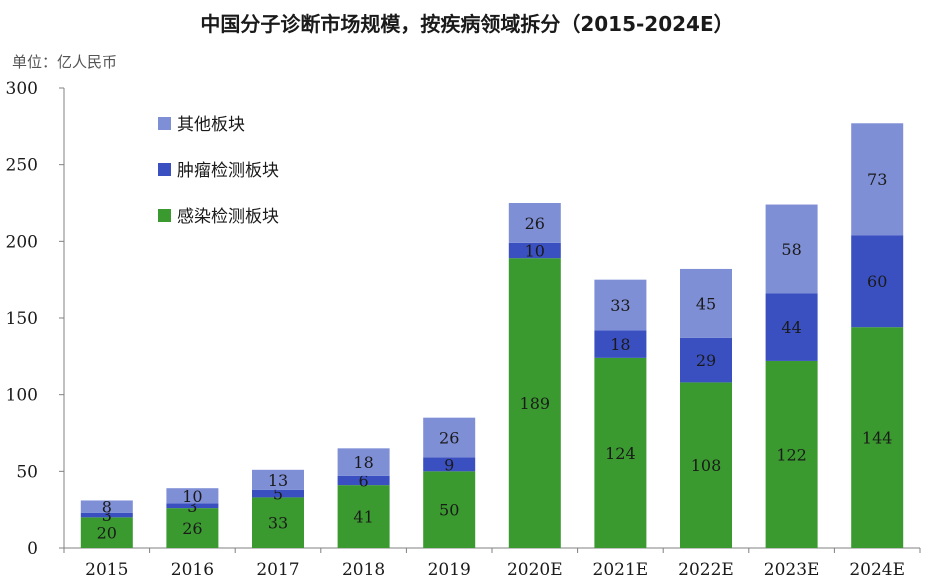  I want to click on data-label: 124, so click(620, 453).